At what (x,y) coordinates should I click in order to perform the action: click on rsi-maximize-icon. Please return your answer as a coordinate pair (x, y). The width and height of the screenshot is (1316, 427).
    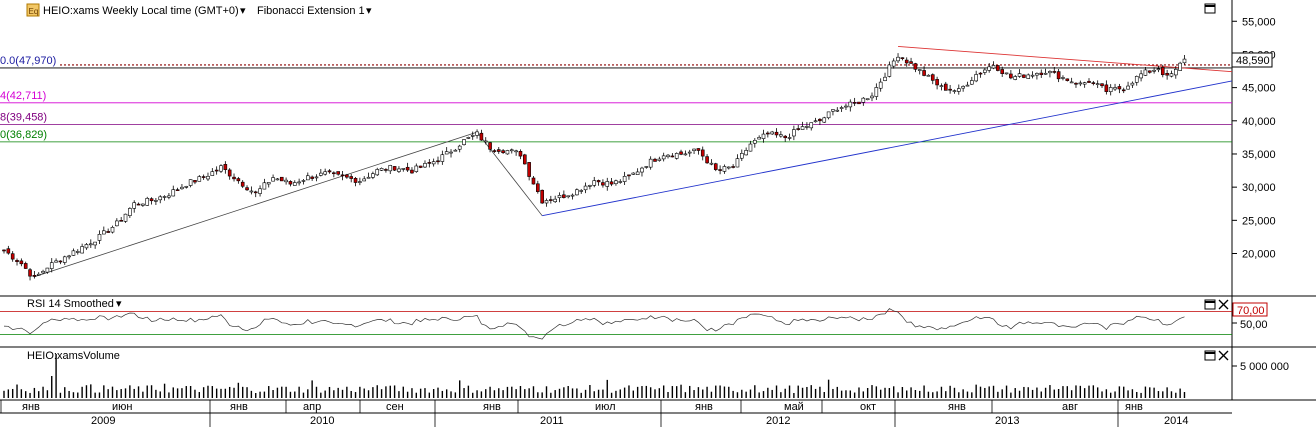
    Looking at the image, I should click on (1210, 304).